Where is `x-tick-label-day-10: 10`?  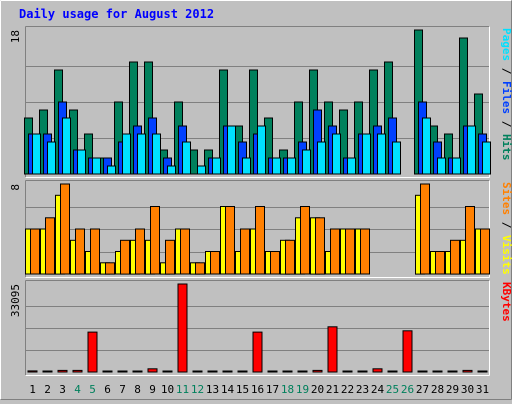
x-tick-label-day-10: 10 is located at coordinates (167, 389).